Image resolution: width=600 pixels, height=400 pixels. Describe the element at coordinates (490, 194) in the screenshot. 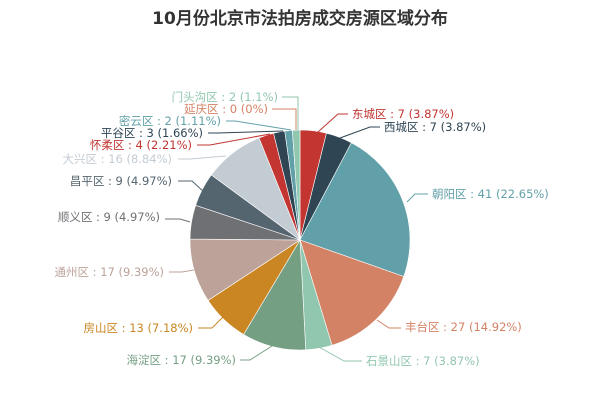

I see `slice-label: 朝阳区 : 41 (22.65%)` at that location.